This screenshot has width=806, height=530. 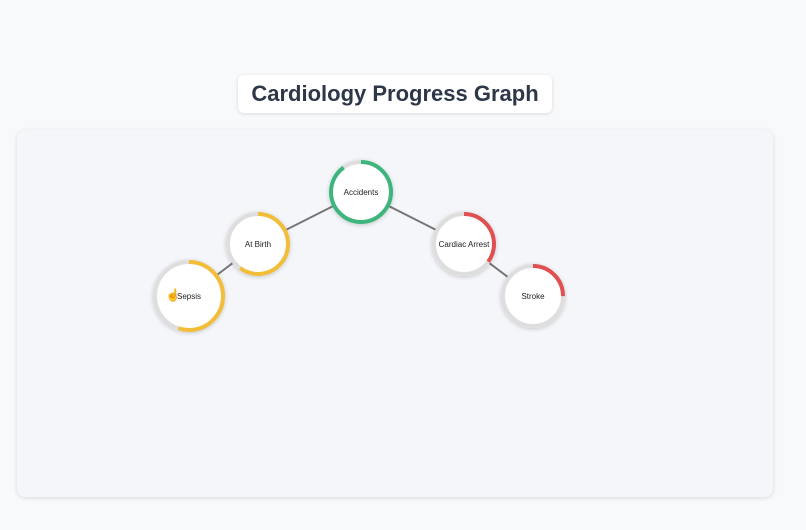 I want to click on node-accidents: Accidents, so click(x=361, y=192).